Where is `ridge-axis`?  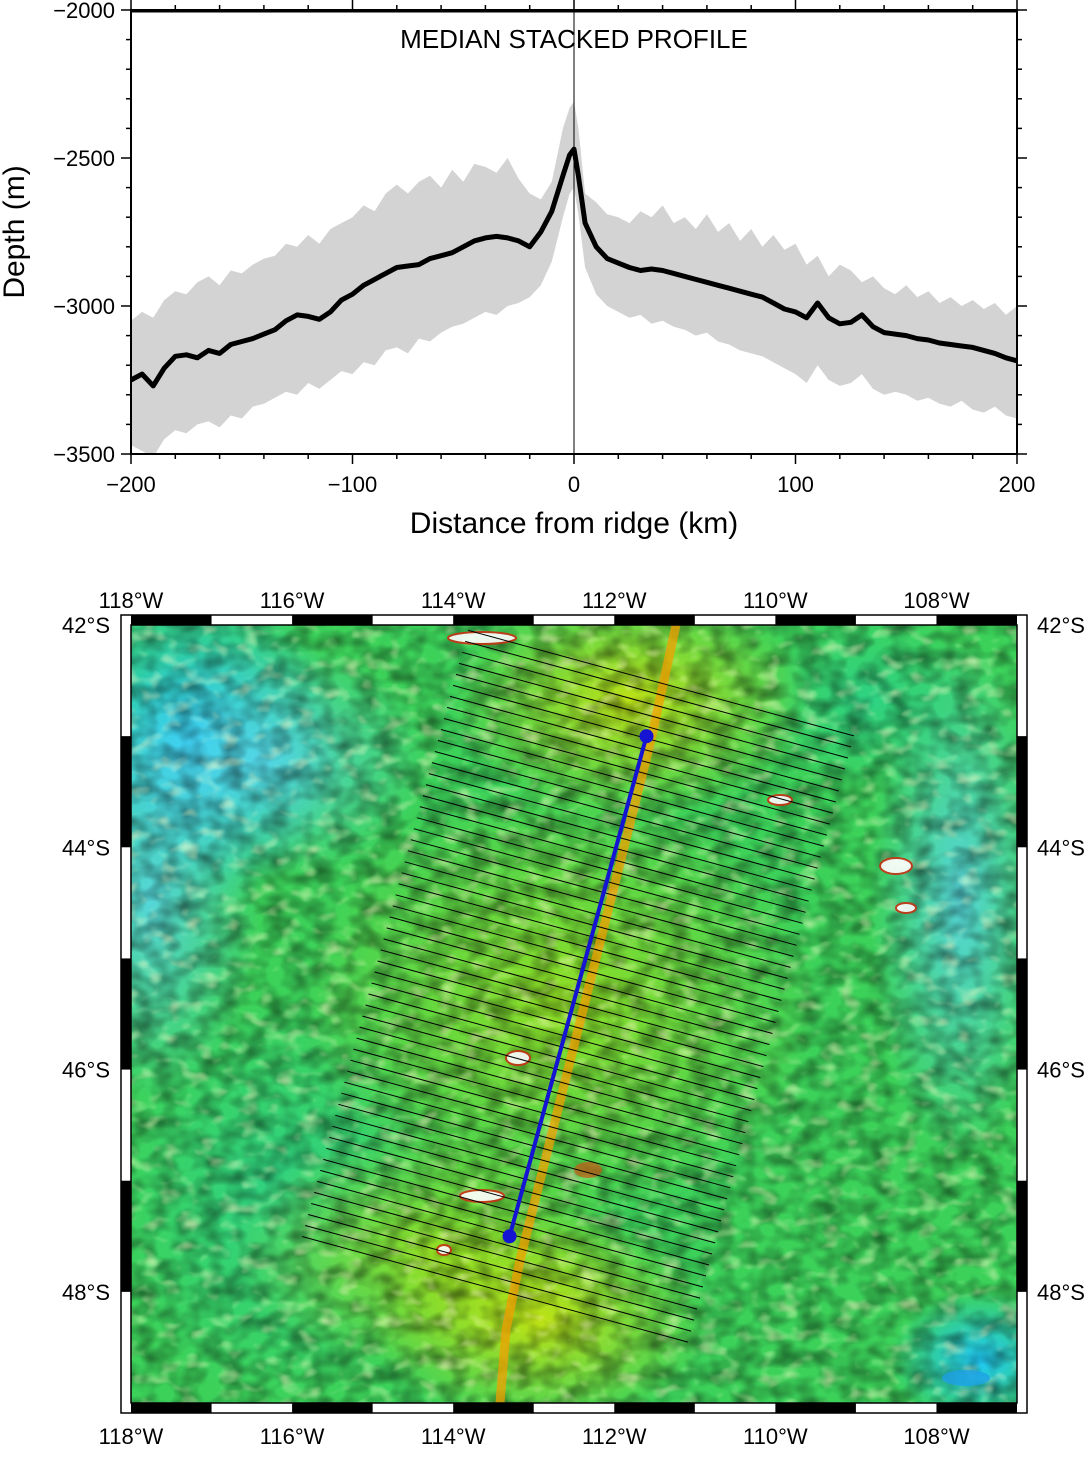 ridge-axis is located at coordinates (588, 1014).